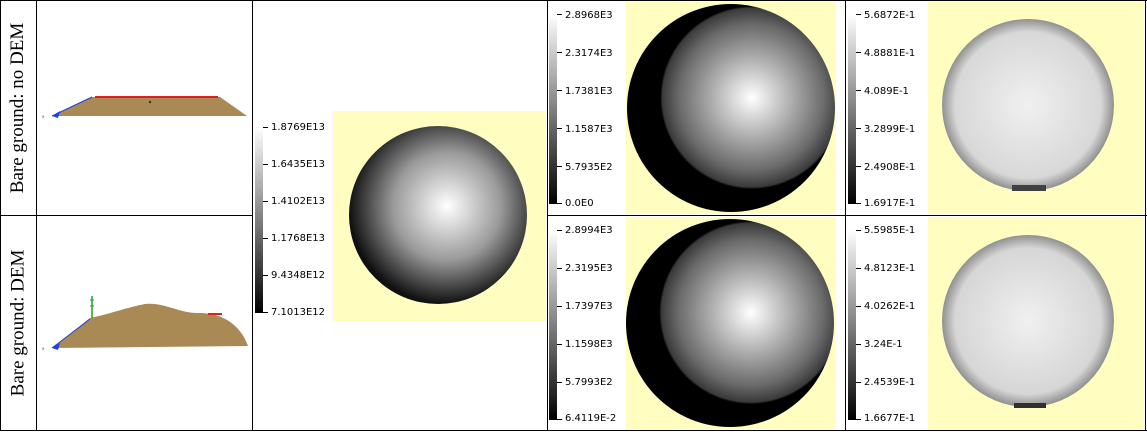  Describe the element at coordinates (298, 312) in the screenshot. I see `colorbar-label: 7.1013E12` at that location.